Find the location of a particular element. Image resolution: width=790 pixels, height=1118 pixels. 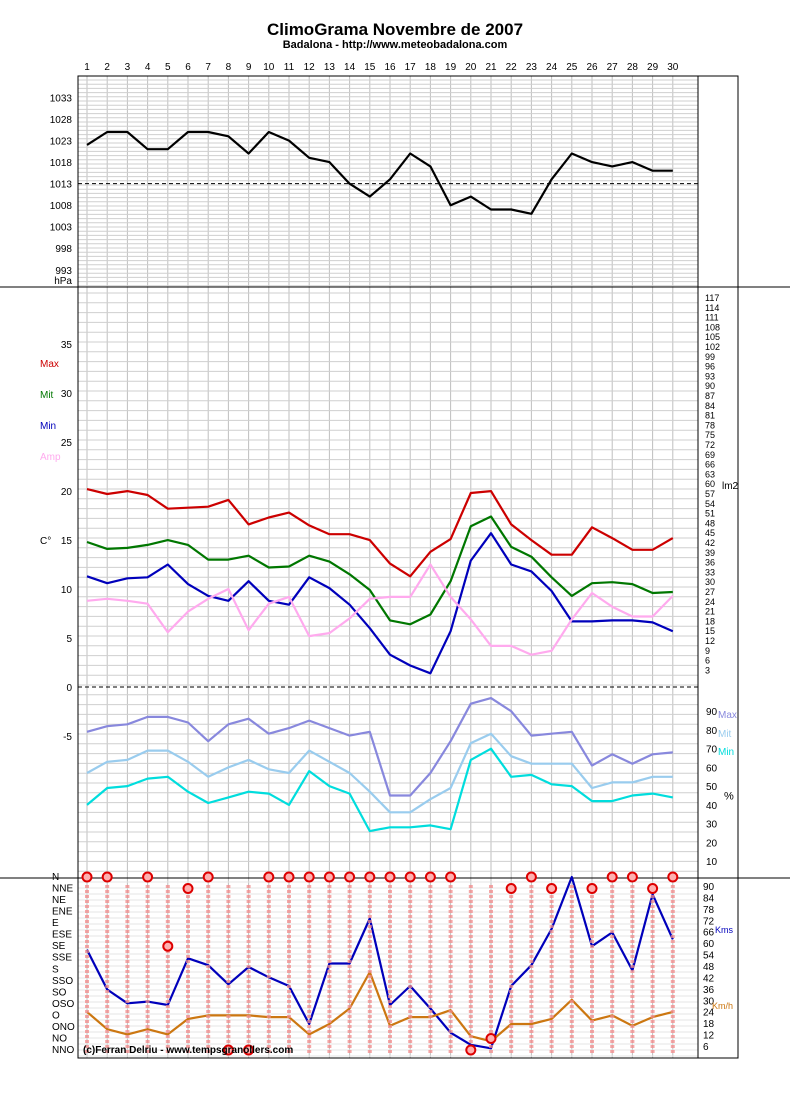

temp-tick-label: 0 is located at coordinates (69, 688).